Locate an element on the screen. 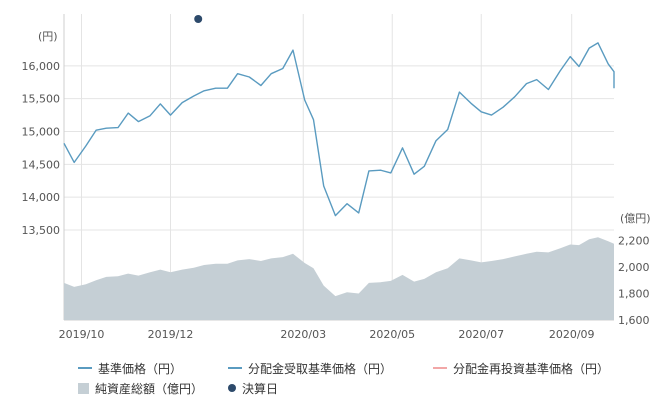 This screenshot has width=665, height=410. price-tick-label: 16,000 is located at coordinates (41, 66).